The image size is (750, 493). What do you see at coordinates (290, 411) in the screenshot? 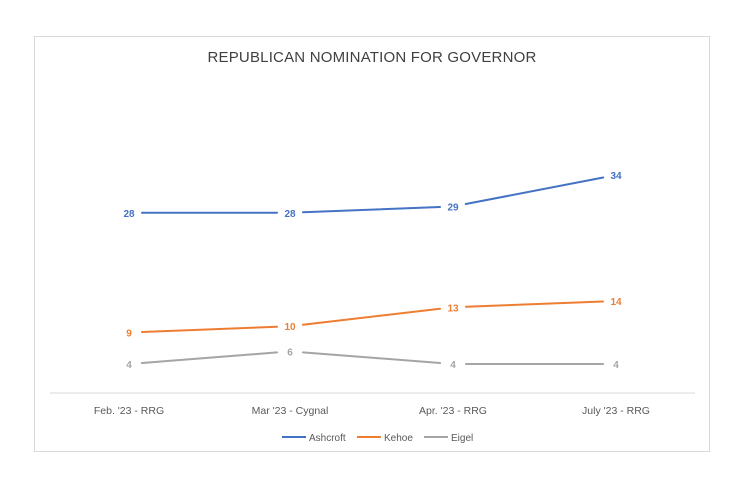
I see `x-tick-label: Mar '23 - Cygnal` at bounding box center [290, 411].